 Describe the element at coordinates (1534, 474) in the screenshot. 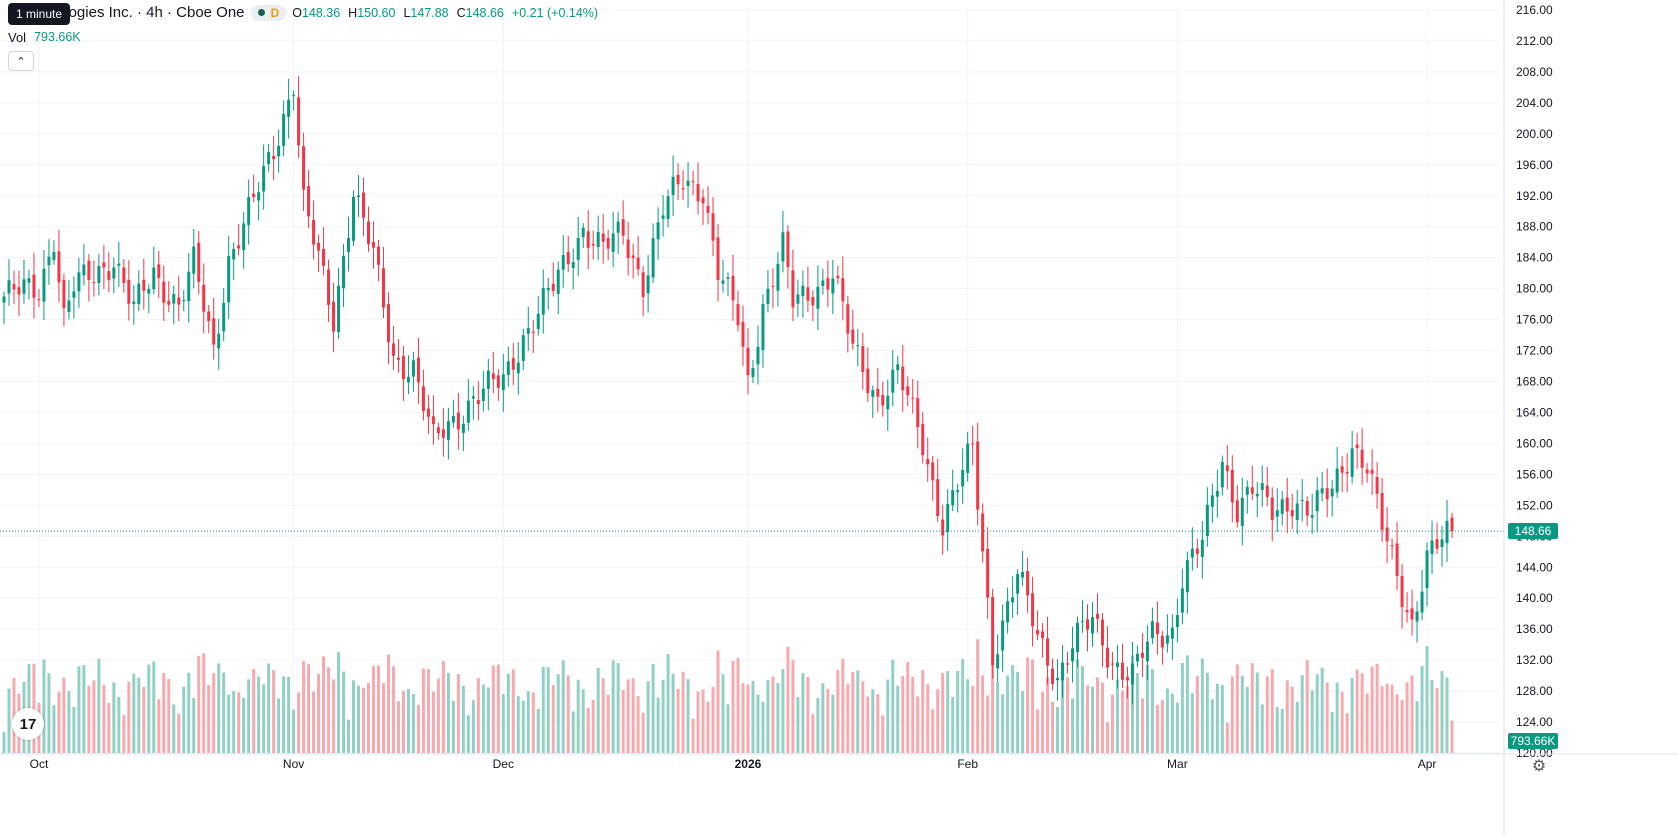

I see `price-tick-label: 156.00` at that location.